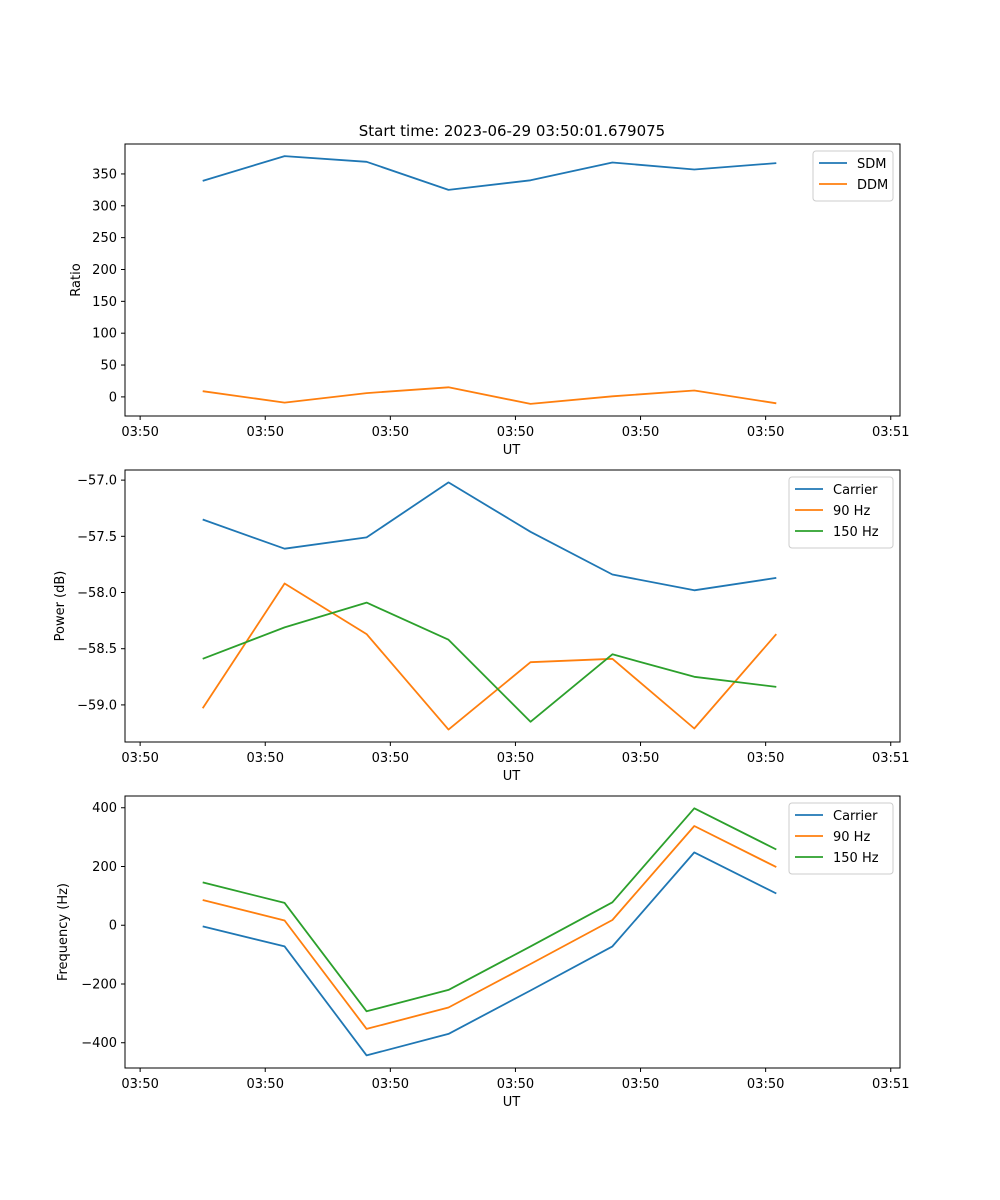 Image resolution: width=1000 pixels, height=1200 pixels. I want to click on y-axis-label: Power (dB), so click(60, 606).